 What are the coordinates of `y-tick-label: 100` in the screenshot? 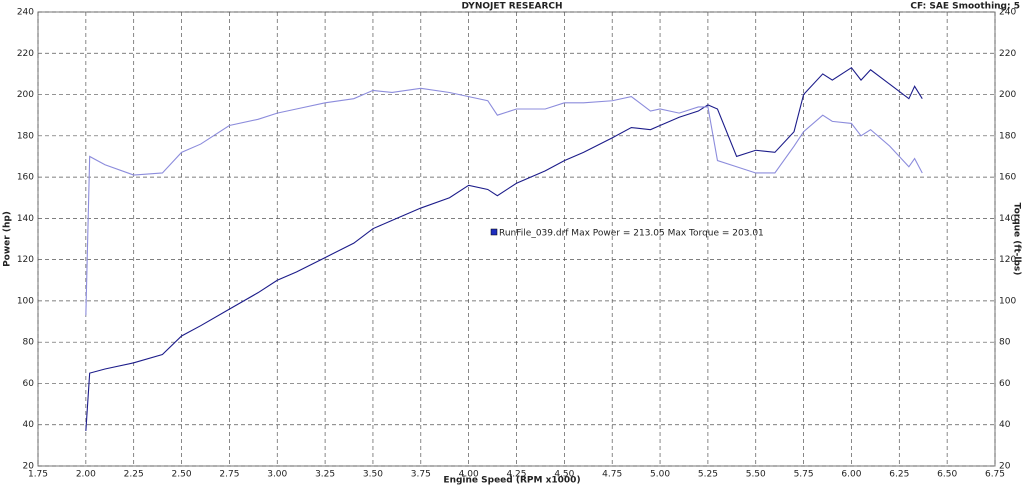 It's located at (25, 301).